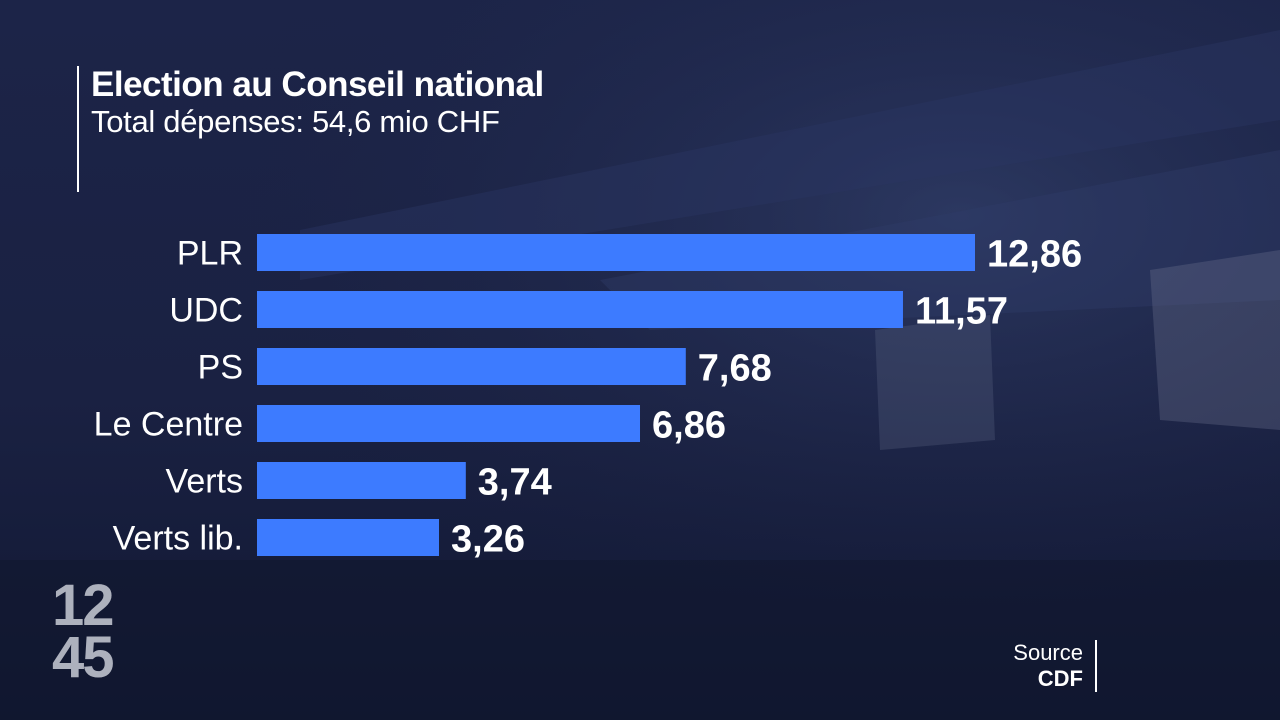  Describe the element at coordinates (689, 426) in the screenshot. I see `value-label: 6,86` at that location.